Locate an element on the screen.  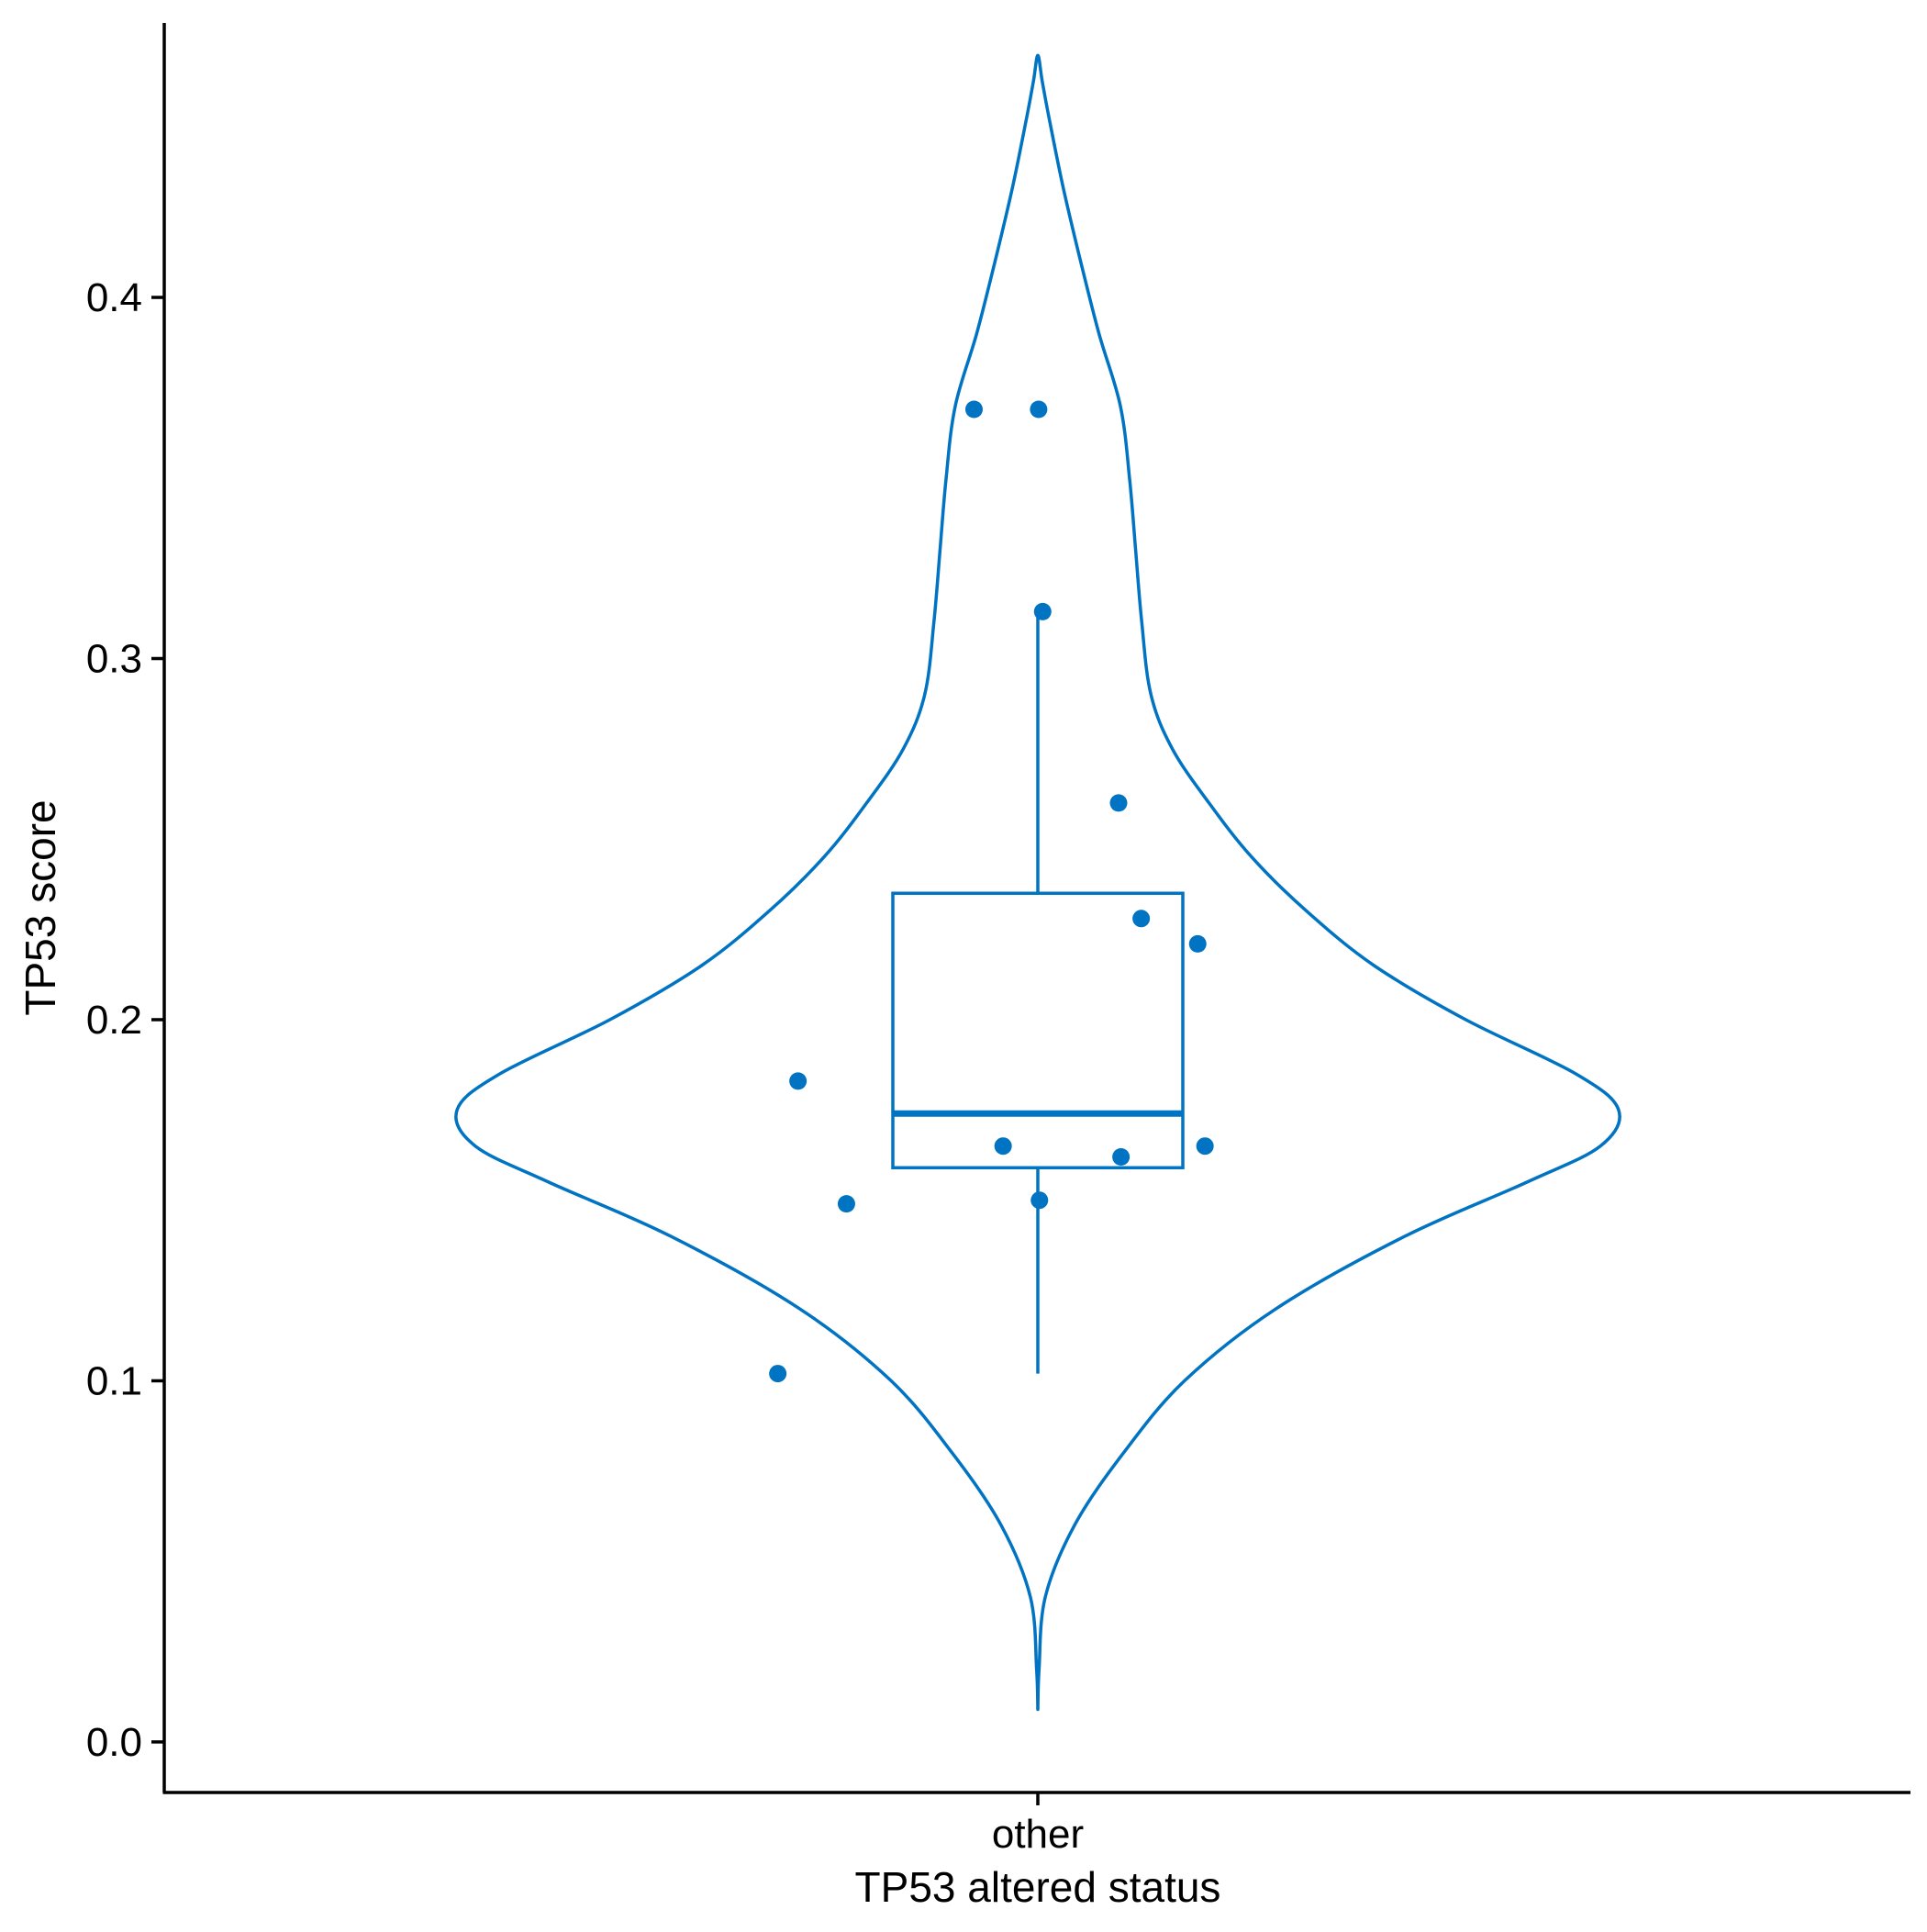
jitter-points-layer is located at coordinates (991, 891).